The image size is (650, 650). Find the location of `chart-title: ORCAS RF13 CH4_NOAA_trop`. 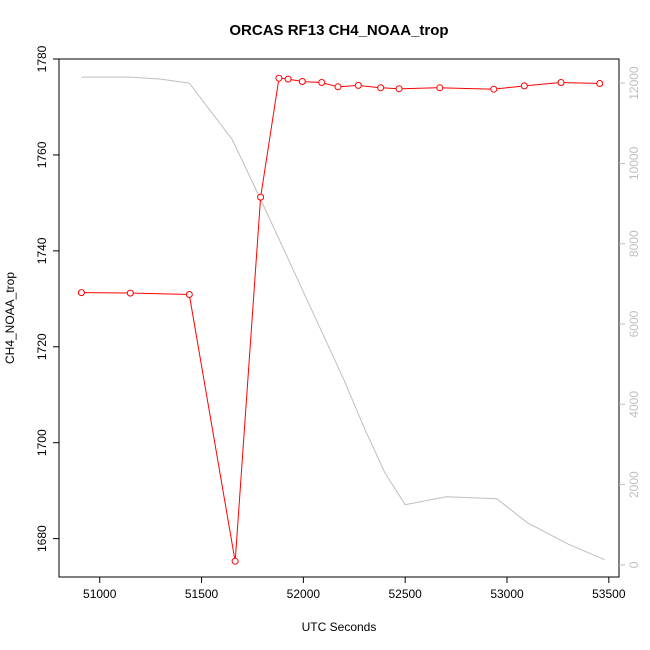

chart-title: ORCAS RF13 CH4_NOAA_trop is located at coordinates (338, 30).